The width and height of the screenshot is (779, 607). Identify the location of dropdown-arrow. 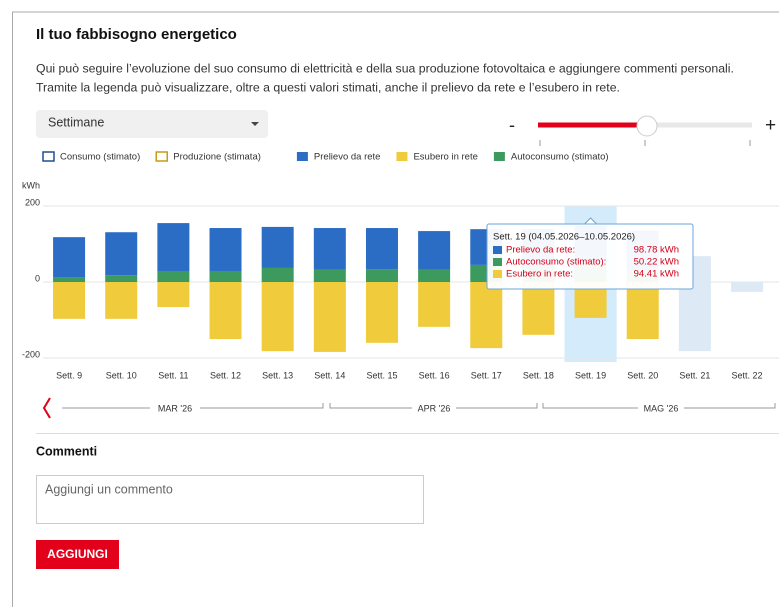
(255, 124).